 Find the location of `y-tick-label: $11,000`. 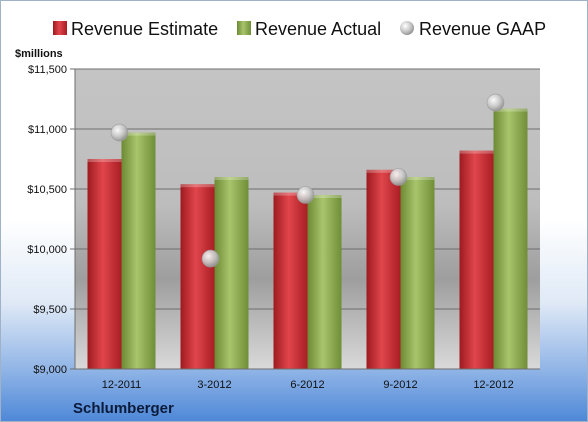

y-tick-label: $11,000 is located at coordinates (47, 130).